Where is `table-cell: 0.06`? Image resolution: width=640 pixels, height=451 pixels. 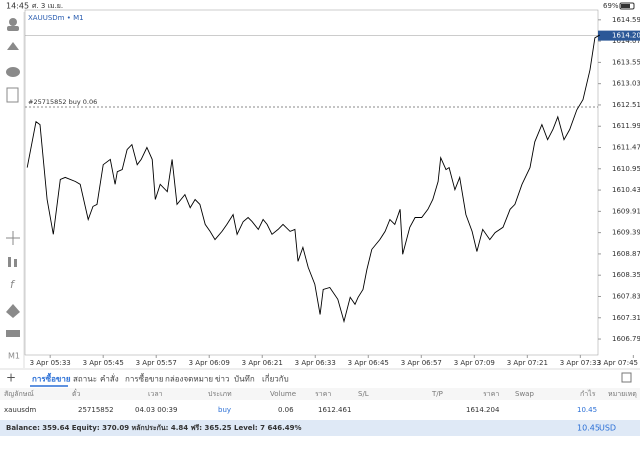 table-cell: 0.06 is located at coordinates (286, 410).